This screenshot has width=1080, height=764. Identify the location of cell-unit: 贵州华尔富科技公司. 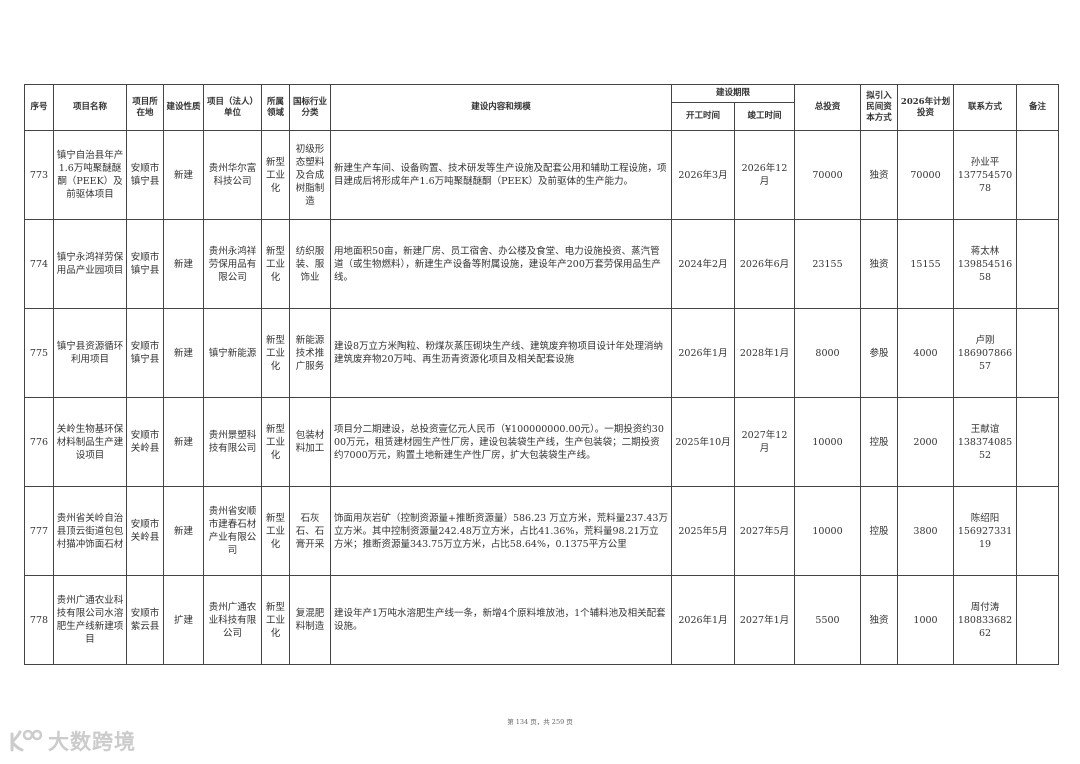
(232, 175).